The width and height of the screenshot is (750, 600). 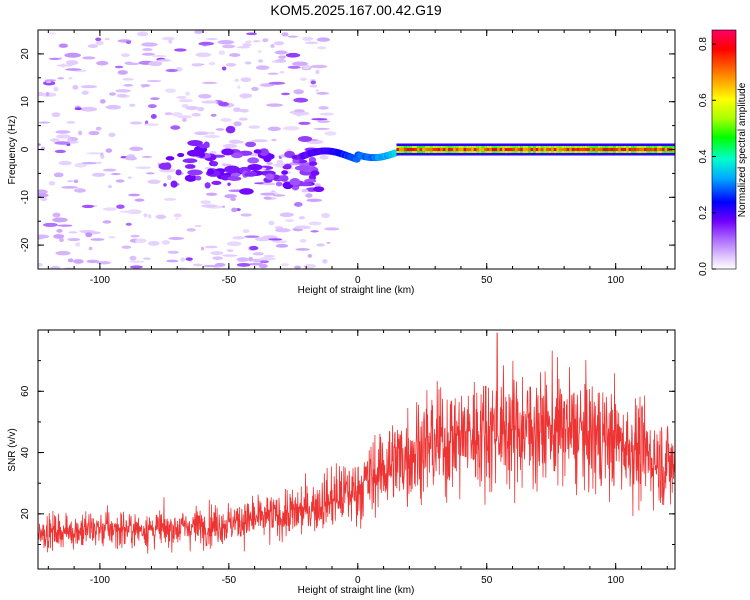 What do you see at coordinates (25, 391) in the screenshot?
I see `y-tick-label: 60` at bounding box center [25, 391].